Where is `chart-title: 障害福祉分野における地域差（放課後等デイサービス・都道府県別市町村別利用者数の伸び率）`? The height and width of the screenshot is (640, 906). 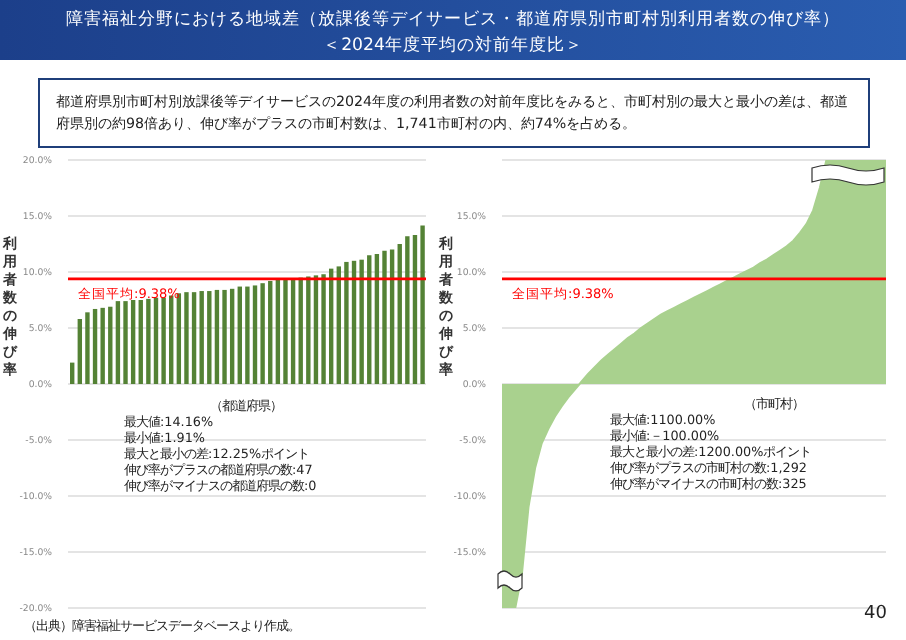 chart-title: 障害福祉分野における地域差（放課後等デイサービス・都道府県別市町村別利用者数の伸び率） is located at coordinates (453, 20).